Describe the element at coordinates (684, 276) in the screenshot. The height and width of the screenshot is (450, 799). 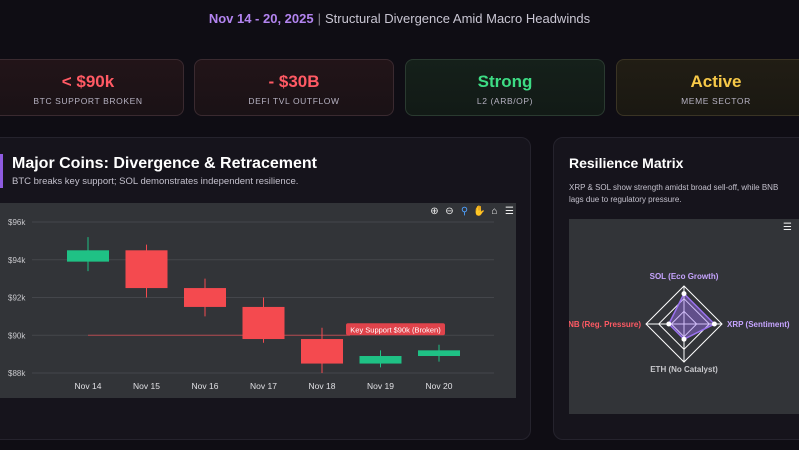
I see `radar-axis-label: SOL (Eco Growth)` at that location.